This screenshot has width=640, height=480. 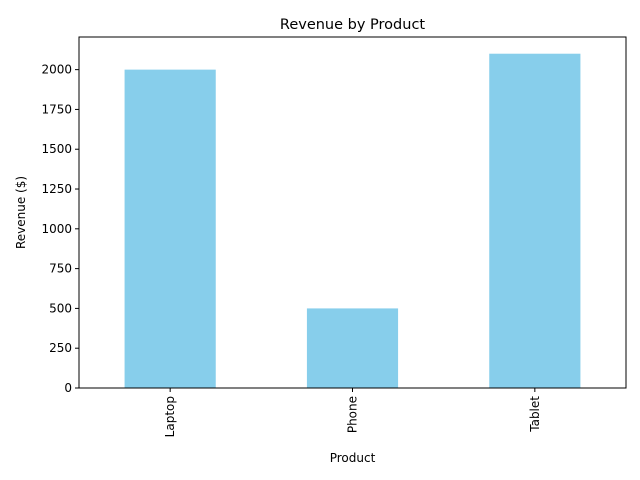 I want to click on bar-phone, so click(x=352, y=348).